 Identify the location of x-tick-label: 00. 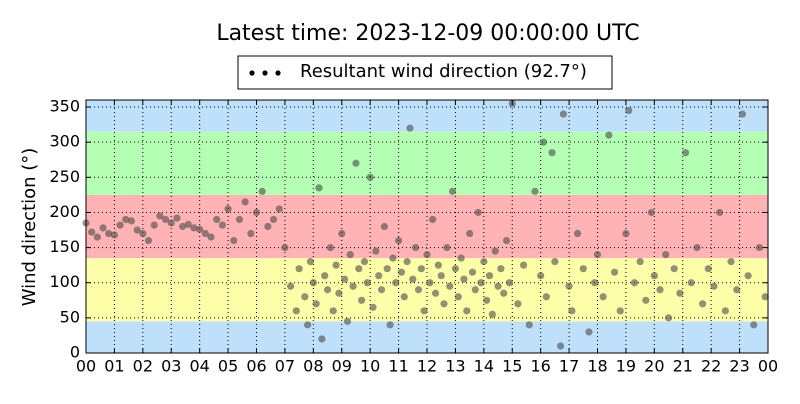
(768, 366).